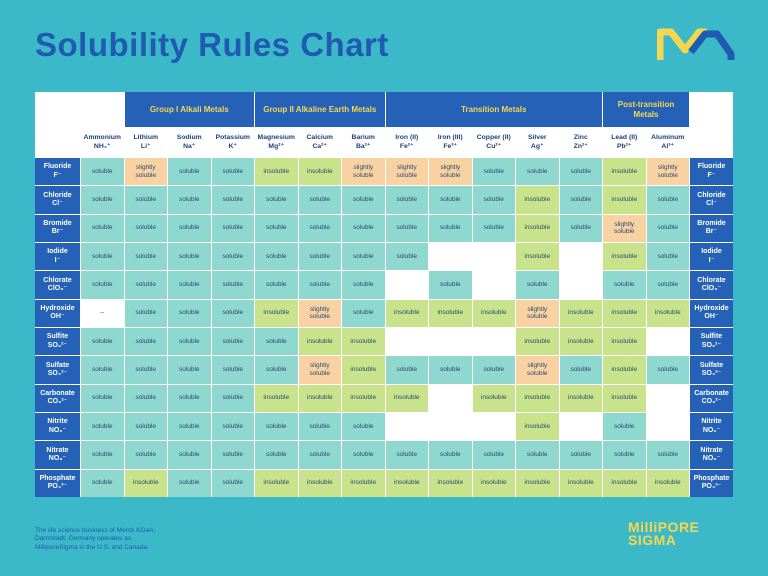 The width and height of the screenshot is (768, 576). Describe the element at coordinates (711, 232) in the screenshot. I see `anion-formula: Br⁻` at that location.